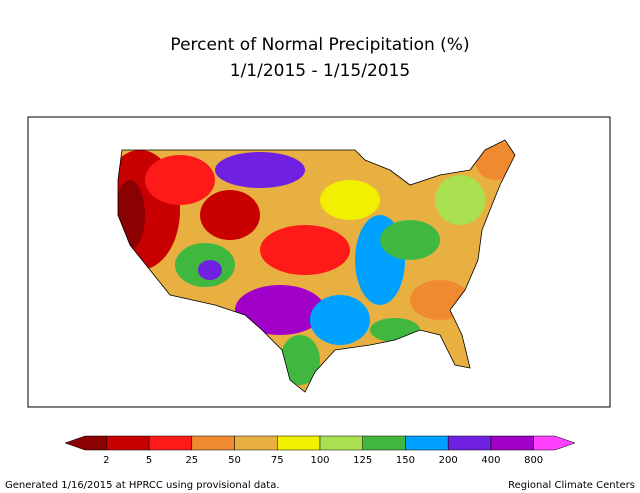 Image resolution: width=640 pixels, height=493 pixels. Describe the element at coordinates (277, 460) in the screenshot. I see `legend-tick-label: 75` at that location.